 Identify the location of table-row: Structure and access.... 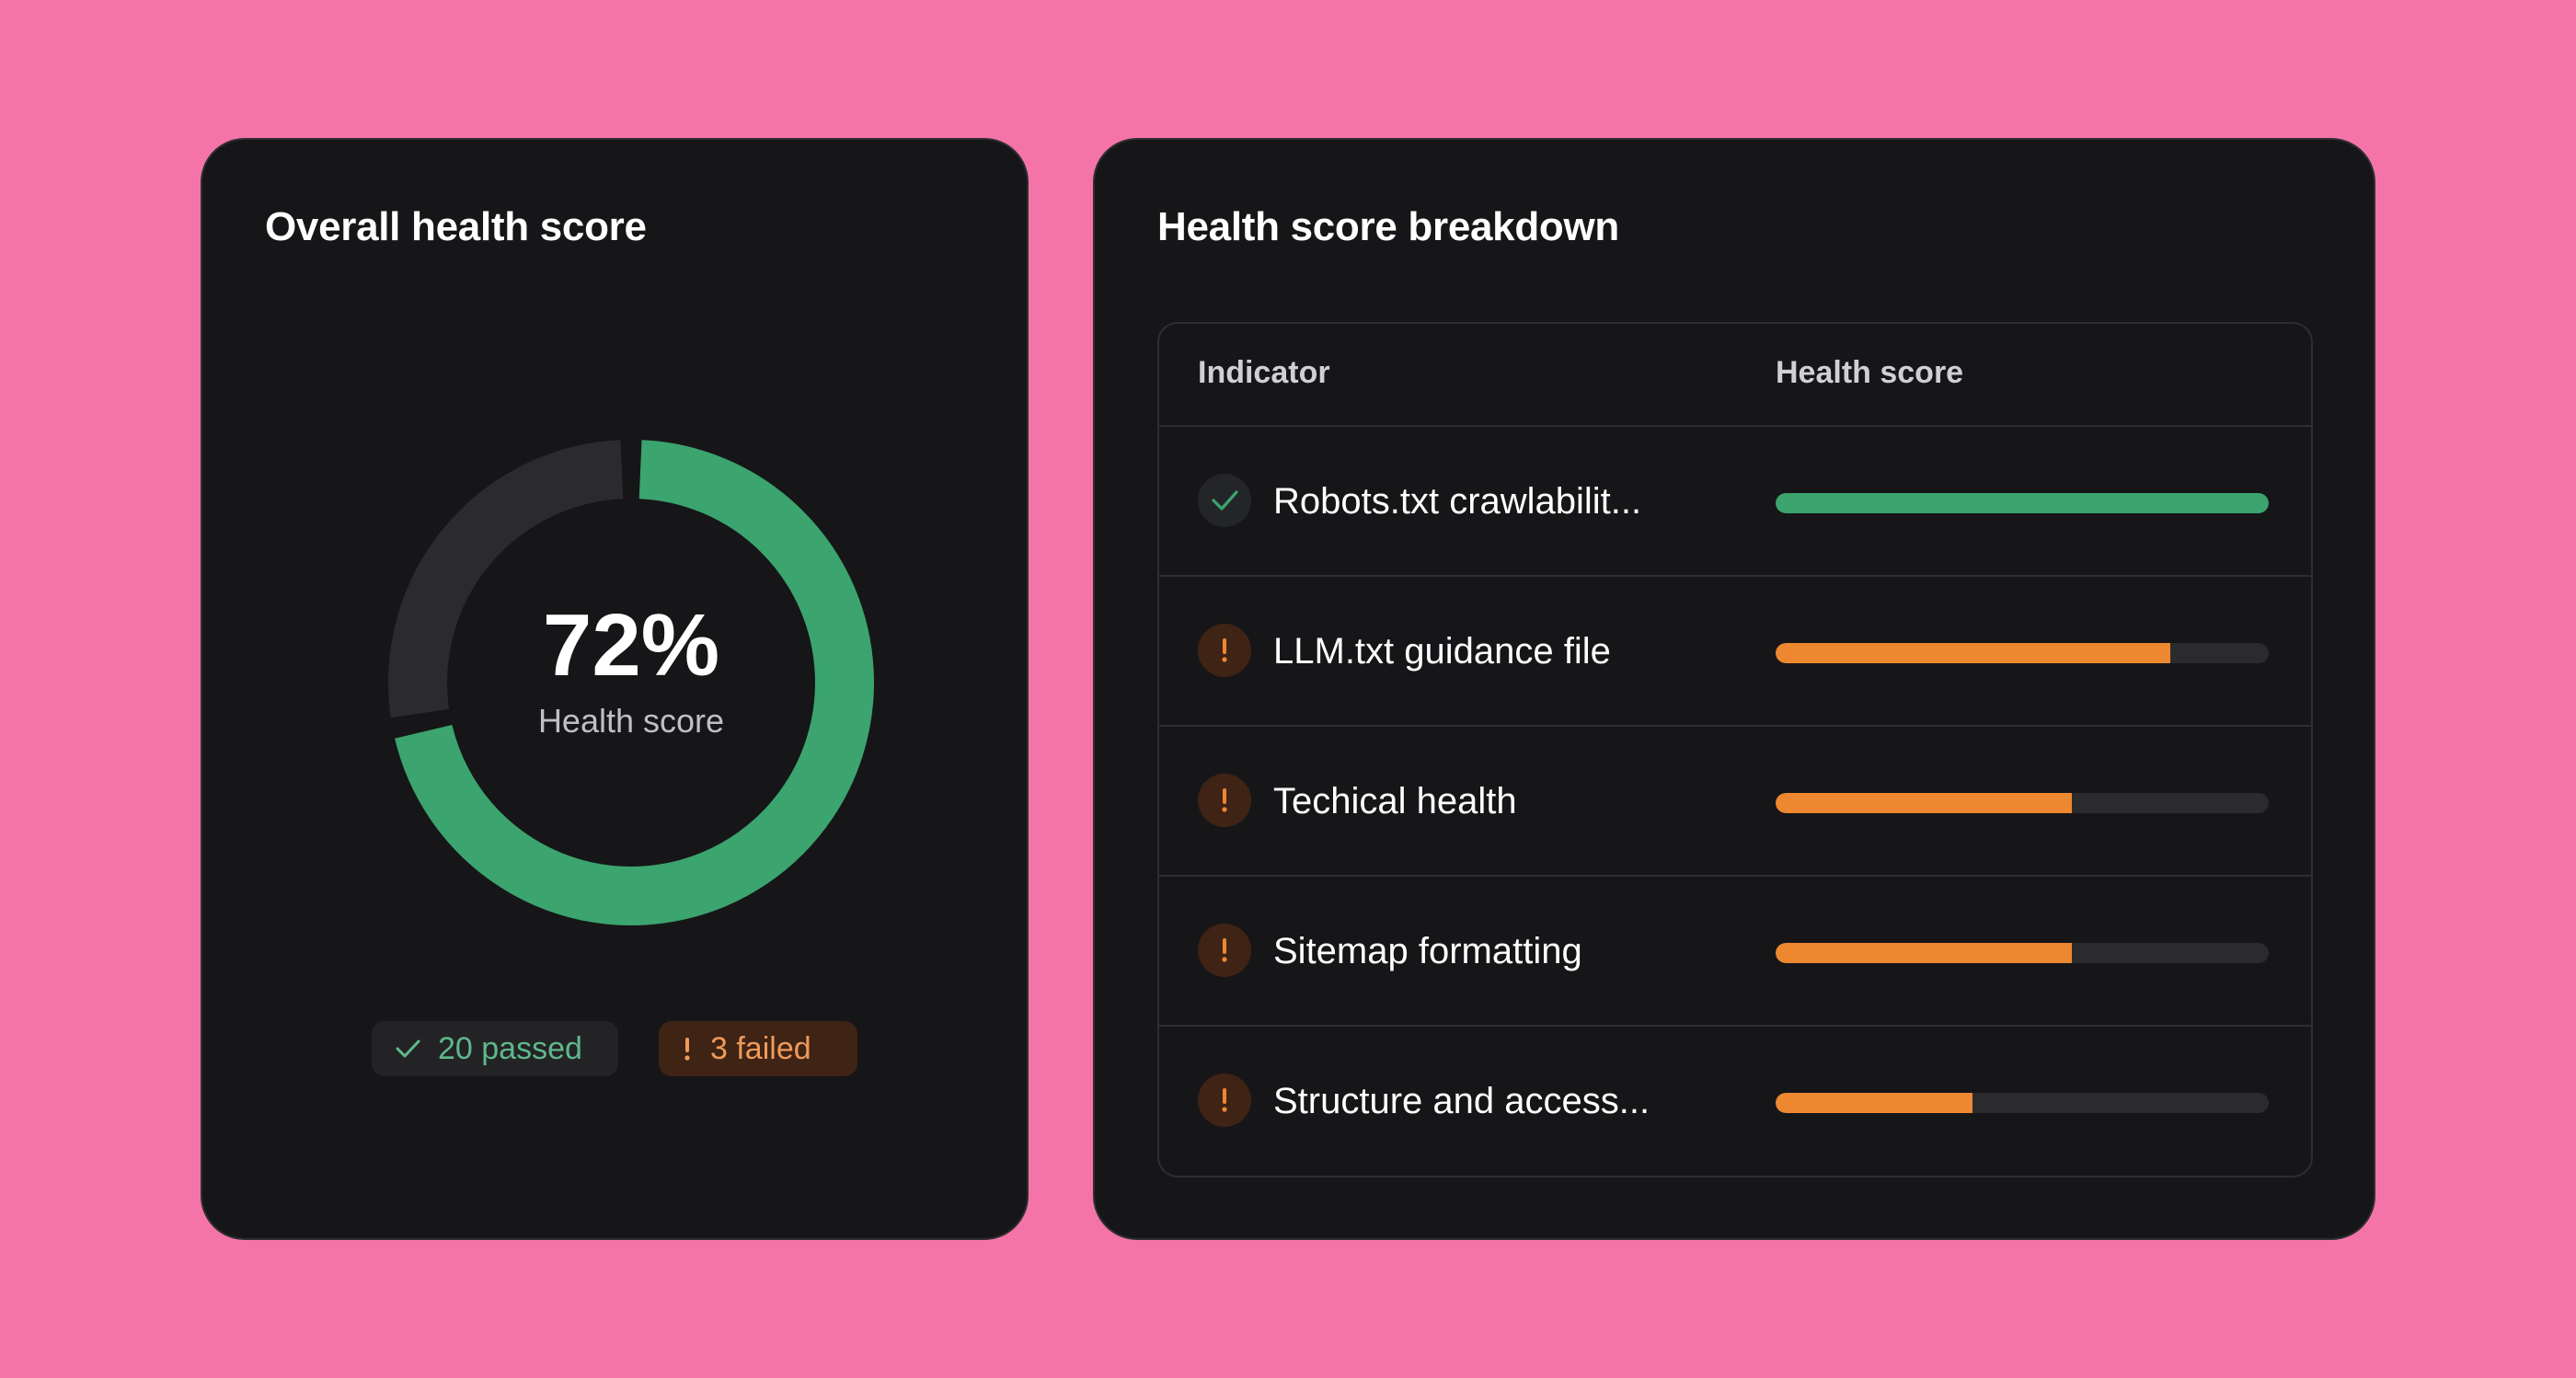
(1735, 1101).